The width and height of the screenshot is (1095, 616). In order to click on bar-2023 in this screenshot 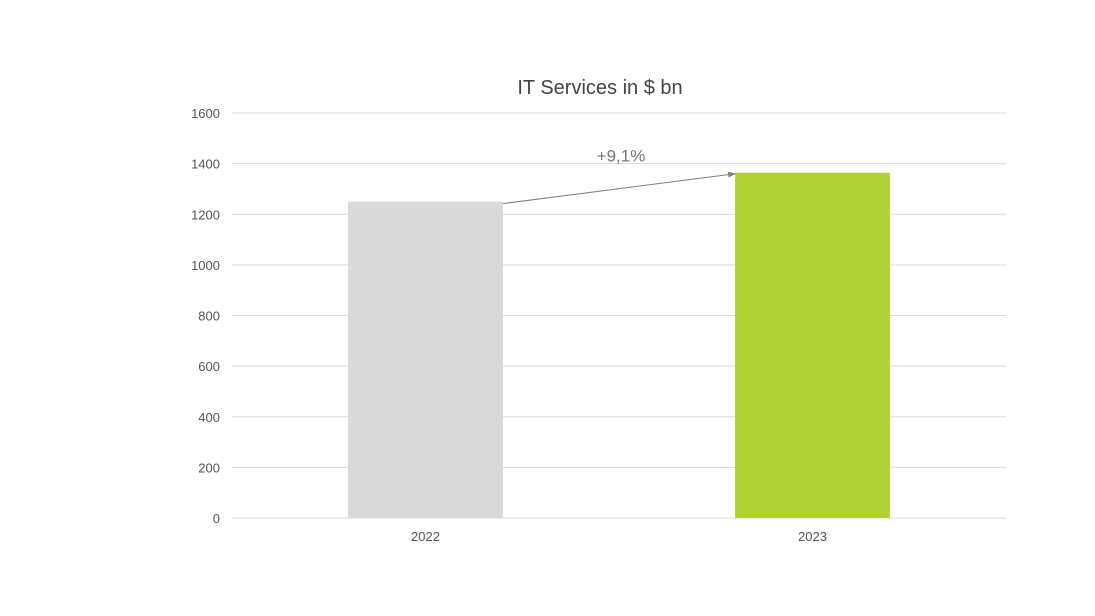, I will do `click(812, 345)`.